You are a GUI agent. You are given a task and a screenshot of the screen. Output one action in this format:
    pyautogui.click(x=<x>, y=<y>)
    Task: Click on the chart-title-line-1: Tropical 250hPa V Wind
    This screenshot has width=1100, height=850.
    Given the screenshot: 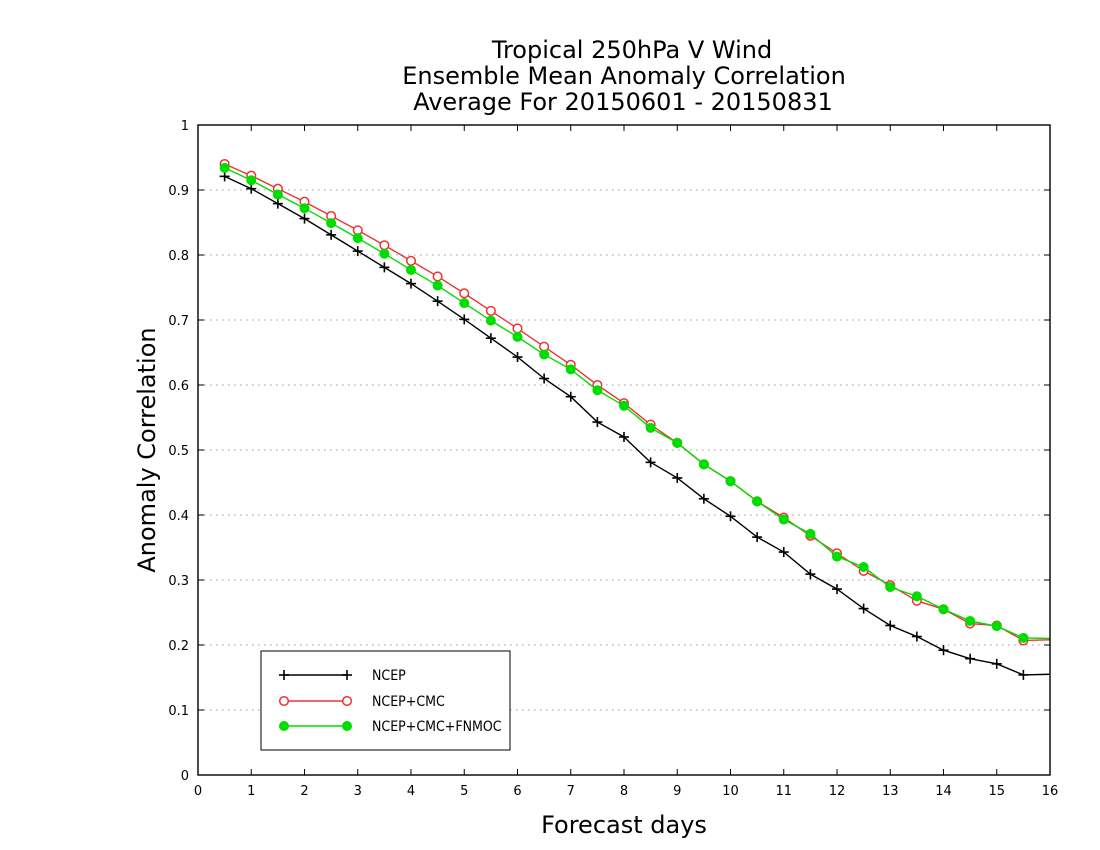 What is the action you would take?
    pyautogui.click(x=631, y=50)
    